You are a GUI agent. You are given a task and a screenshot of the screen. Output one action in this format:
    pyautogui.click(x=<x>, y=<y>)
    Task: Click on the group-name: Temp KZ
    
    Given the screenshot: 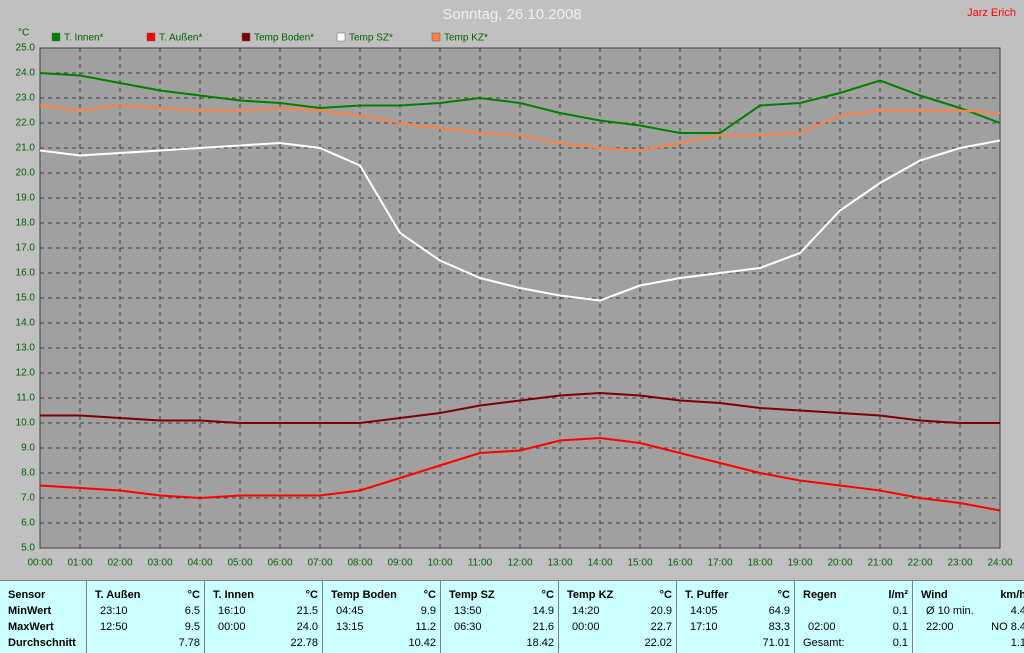 What is the action you would take?
    pyautogui.click(x=590, y=595)
    